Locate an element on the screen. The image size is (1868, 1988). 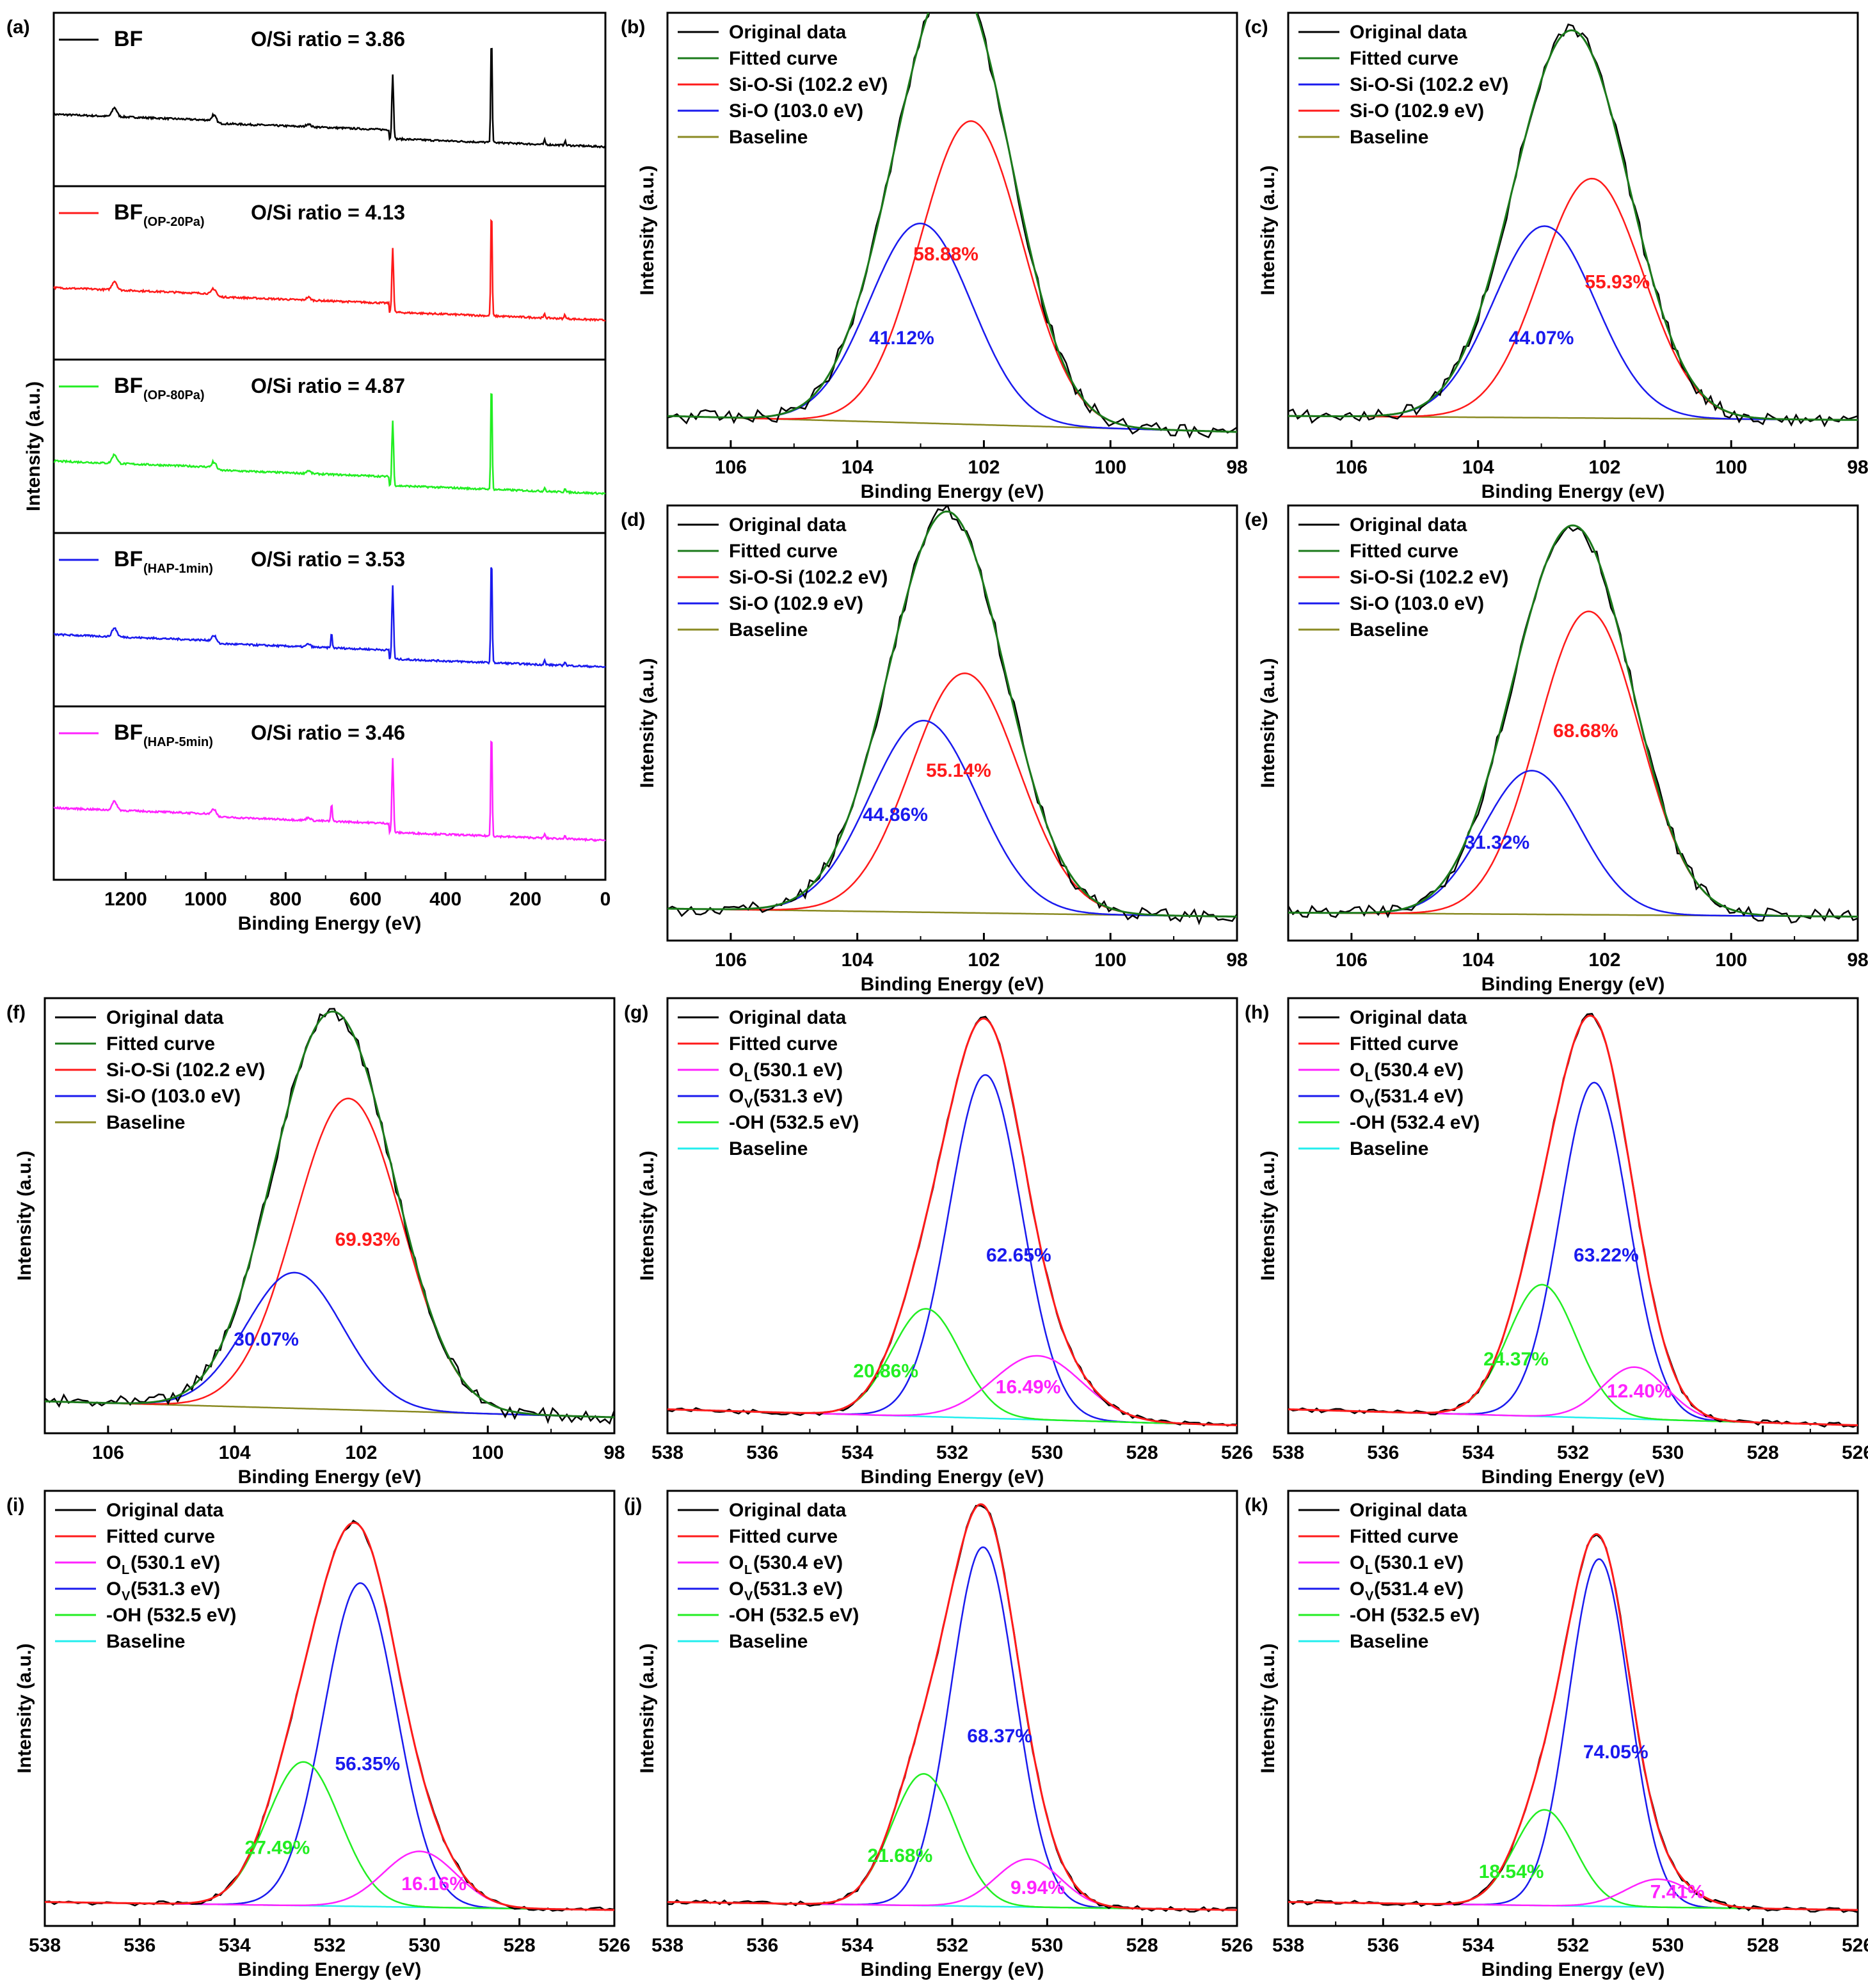
percentage-label: 62.65% is located at coordinates (1018, 1255).